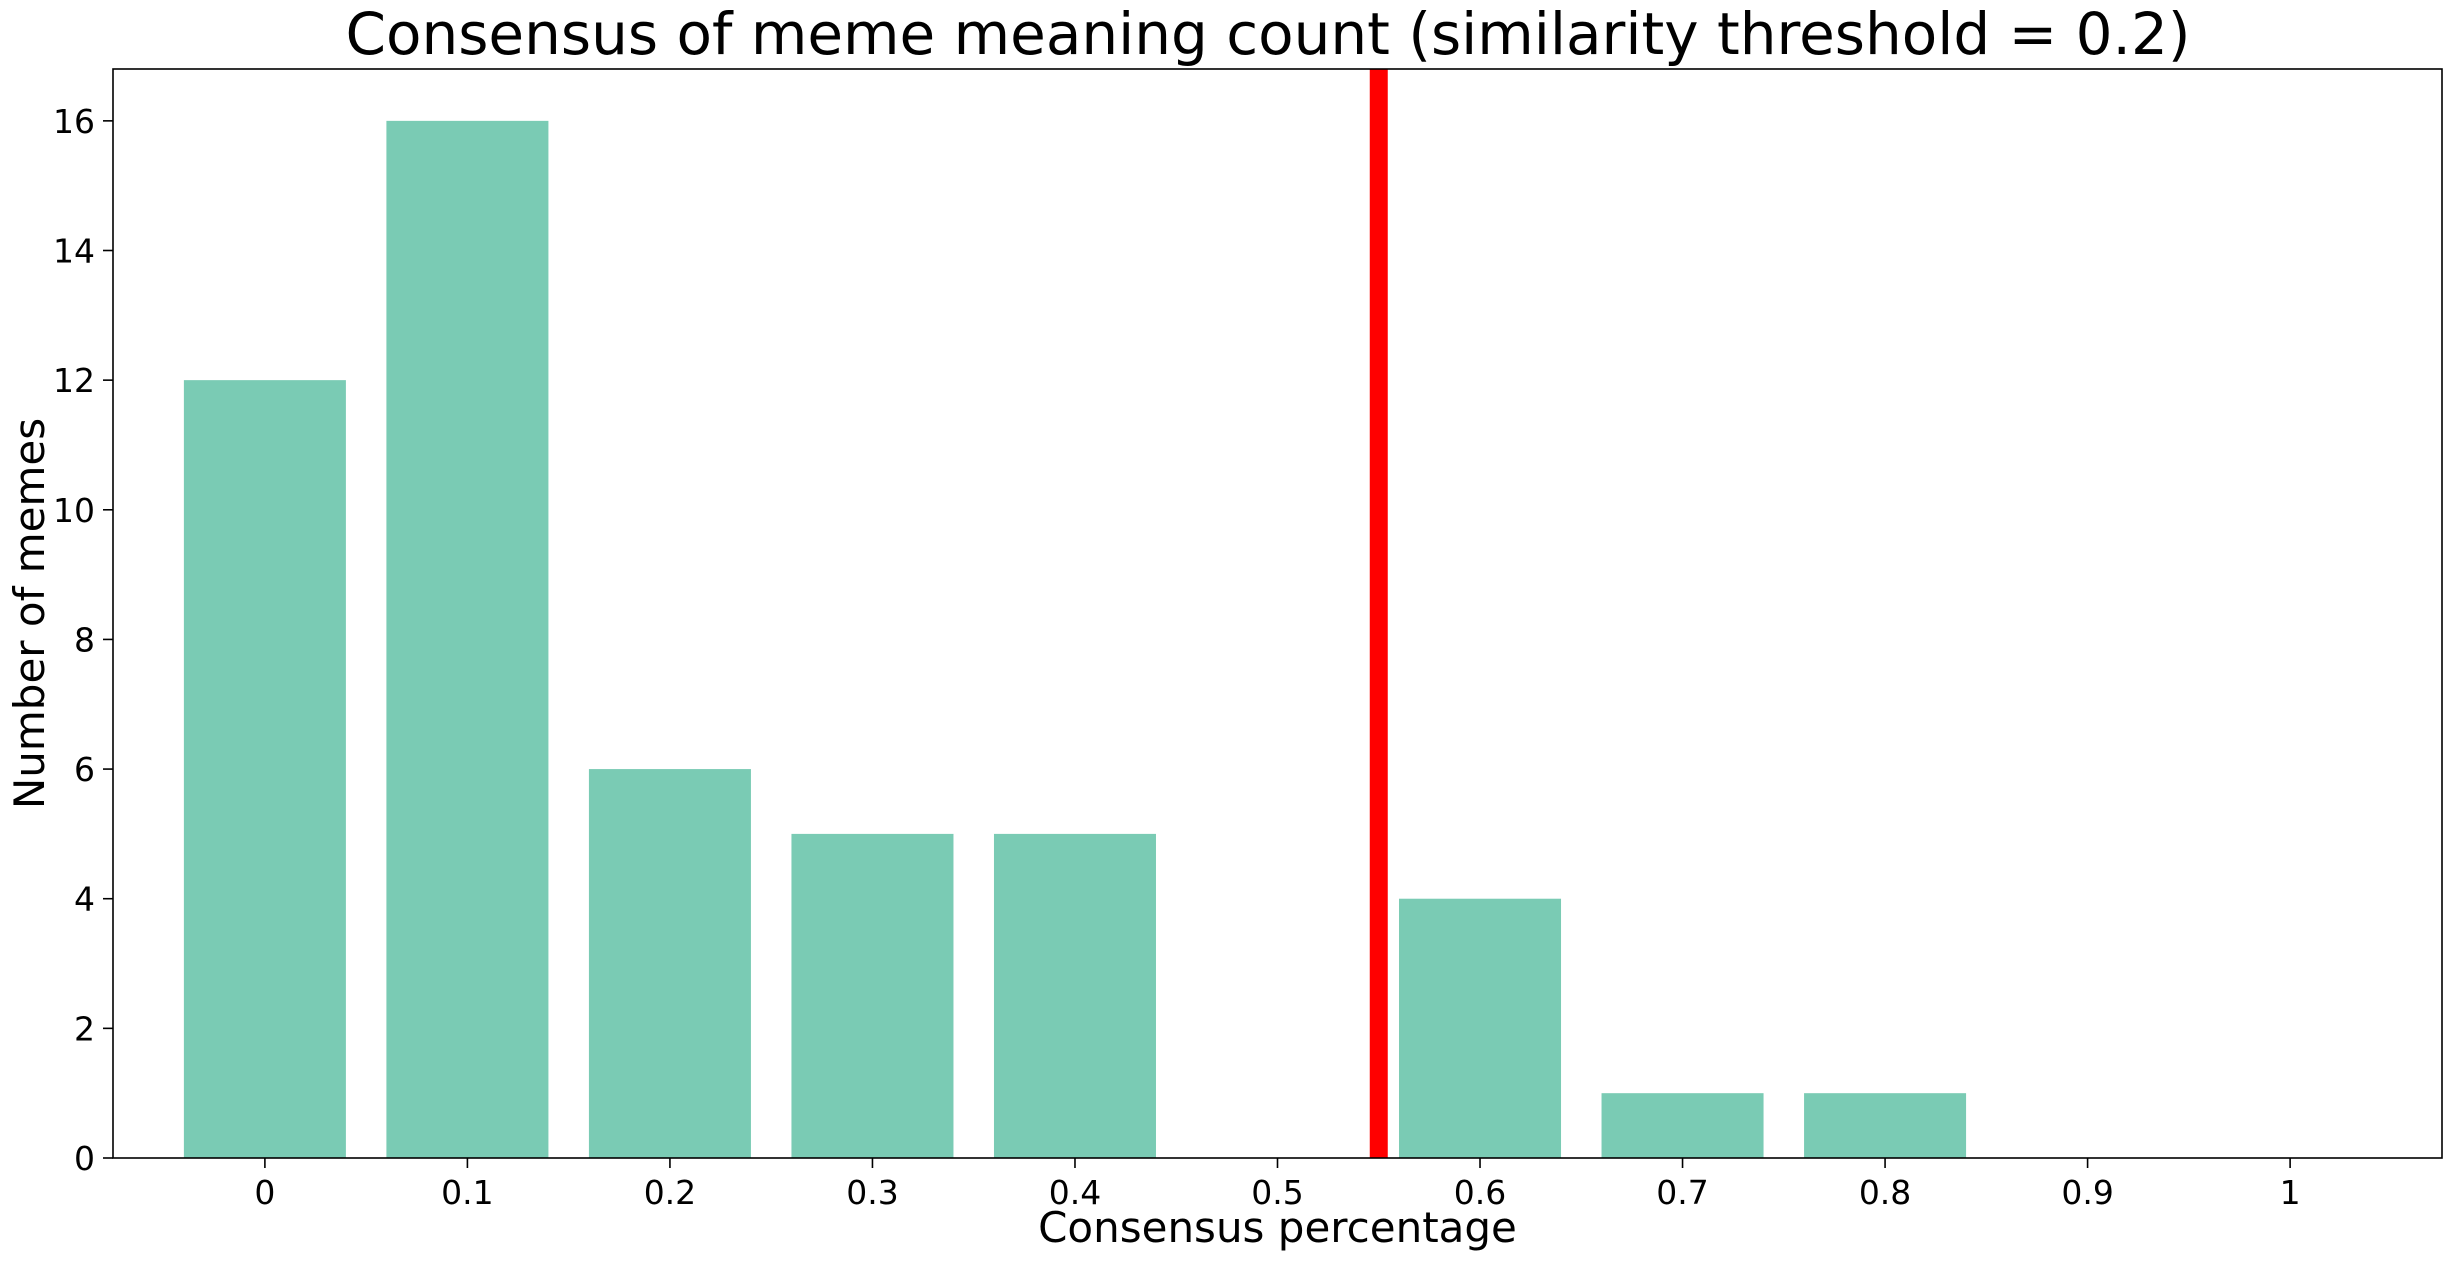  Describe the element at coordinates (1277, 1192) in the screenshot. I see `x-tick-label: 0.5` at that location.